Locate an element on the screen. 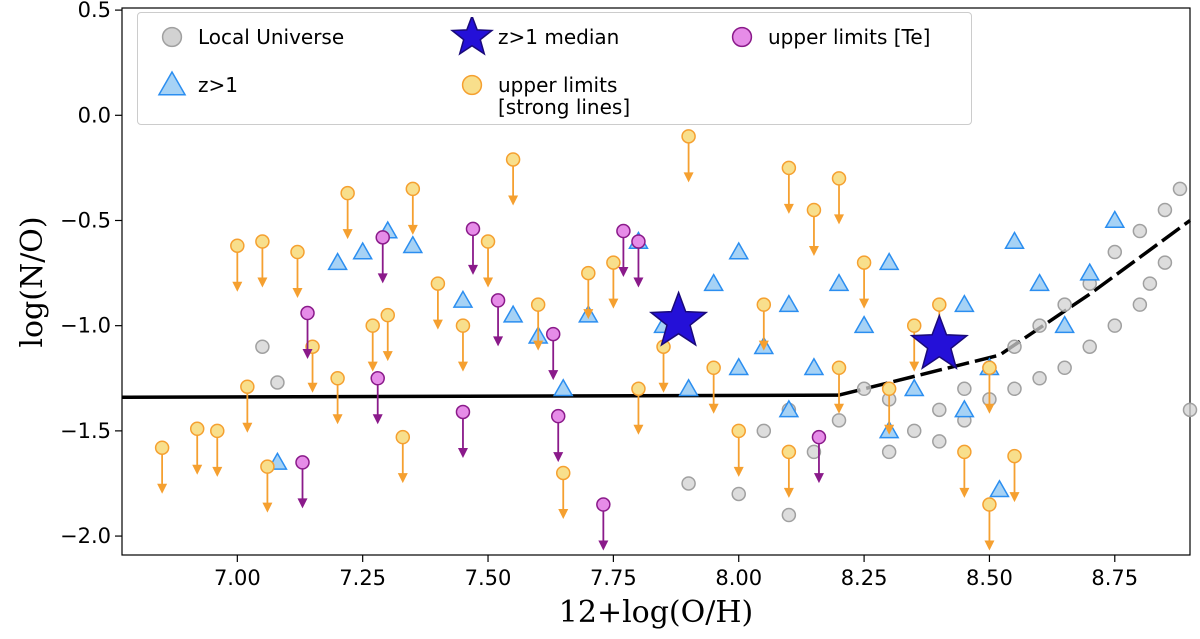  legend-item: z>1 is located at coordinates (296, 95).